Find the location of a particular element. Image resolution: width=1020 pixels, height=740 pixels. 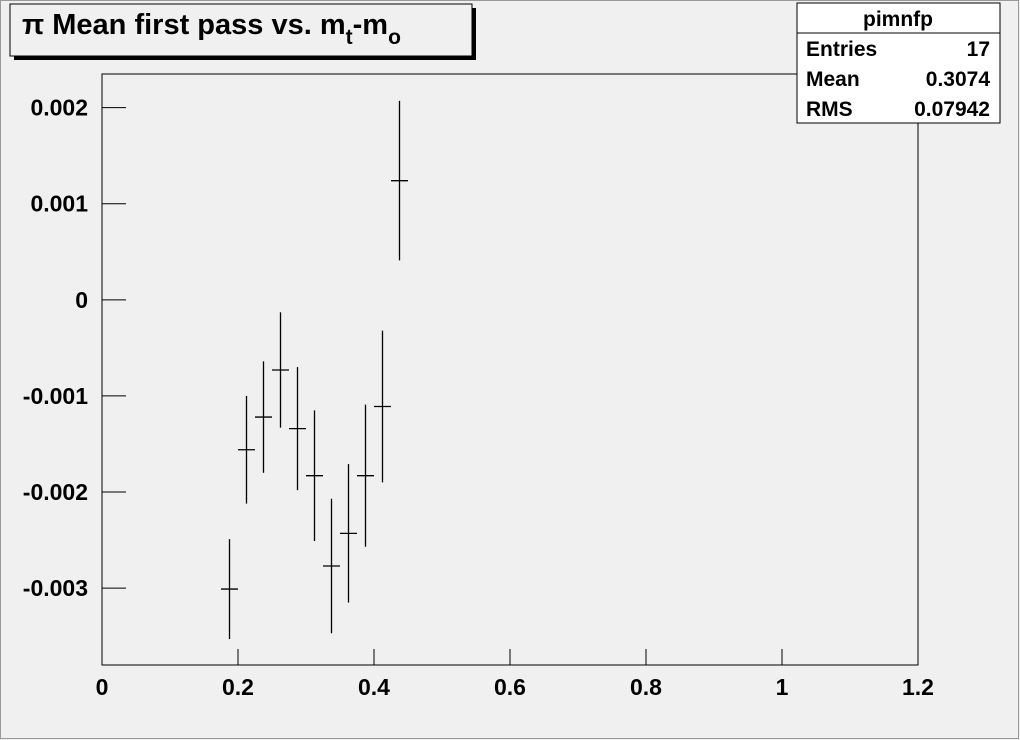

stats-label: Mean is located at coordinates (833, 79).